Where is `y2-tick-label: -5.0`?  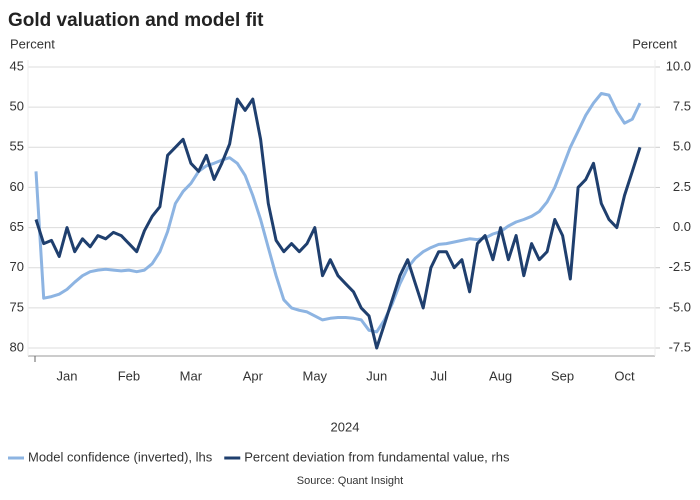
y2-tick-label: -5.0 is located at coordinates (680, 306).